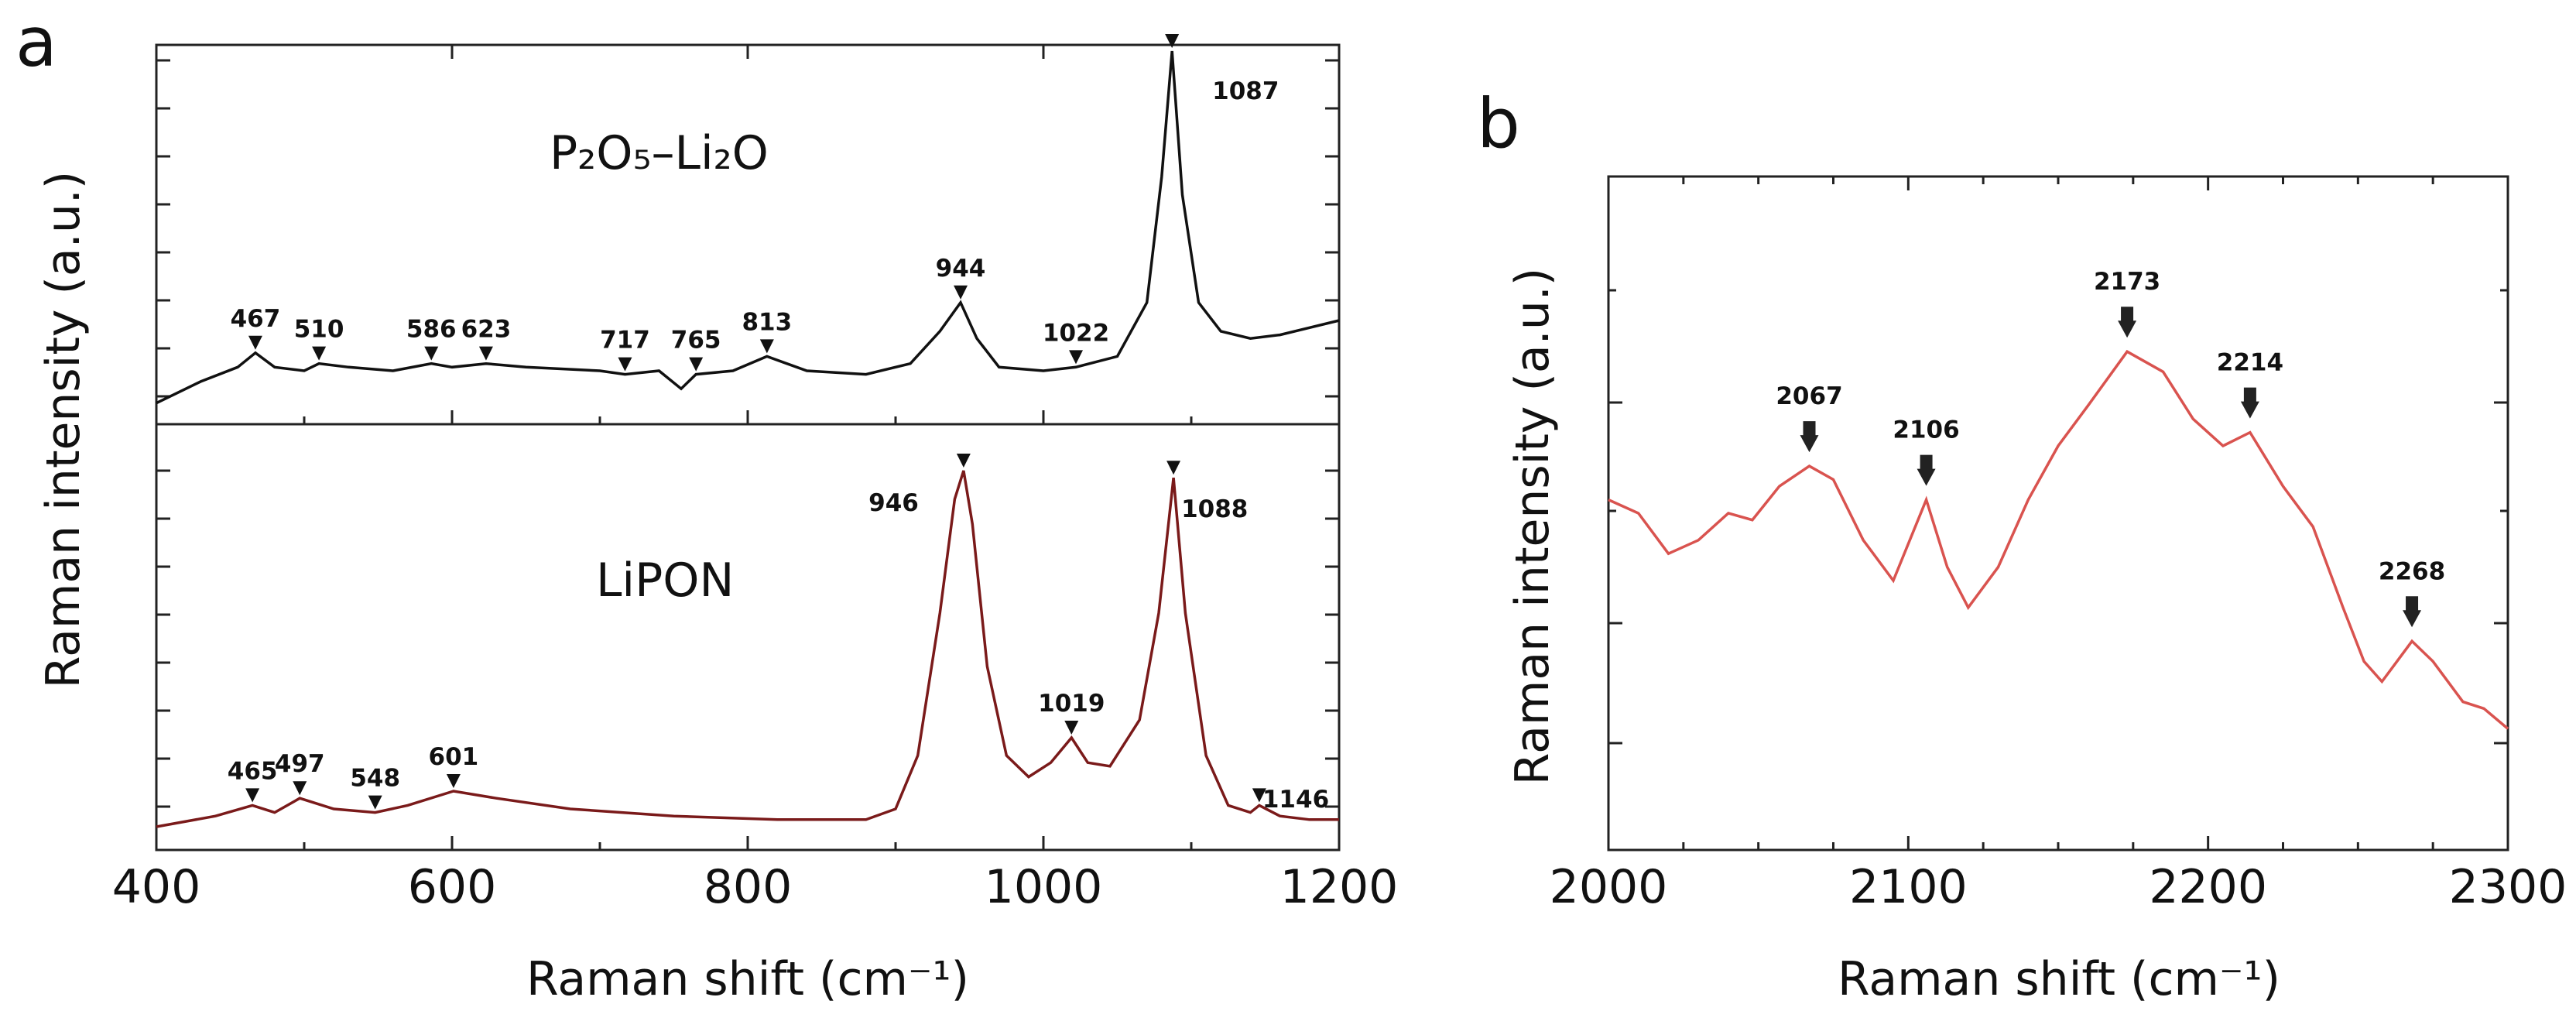  Describe the element at coordinates (431, 330) in the screenshot. I see `peak-label-586: 586` at that location.